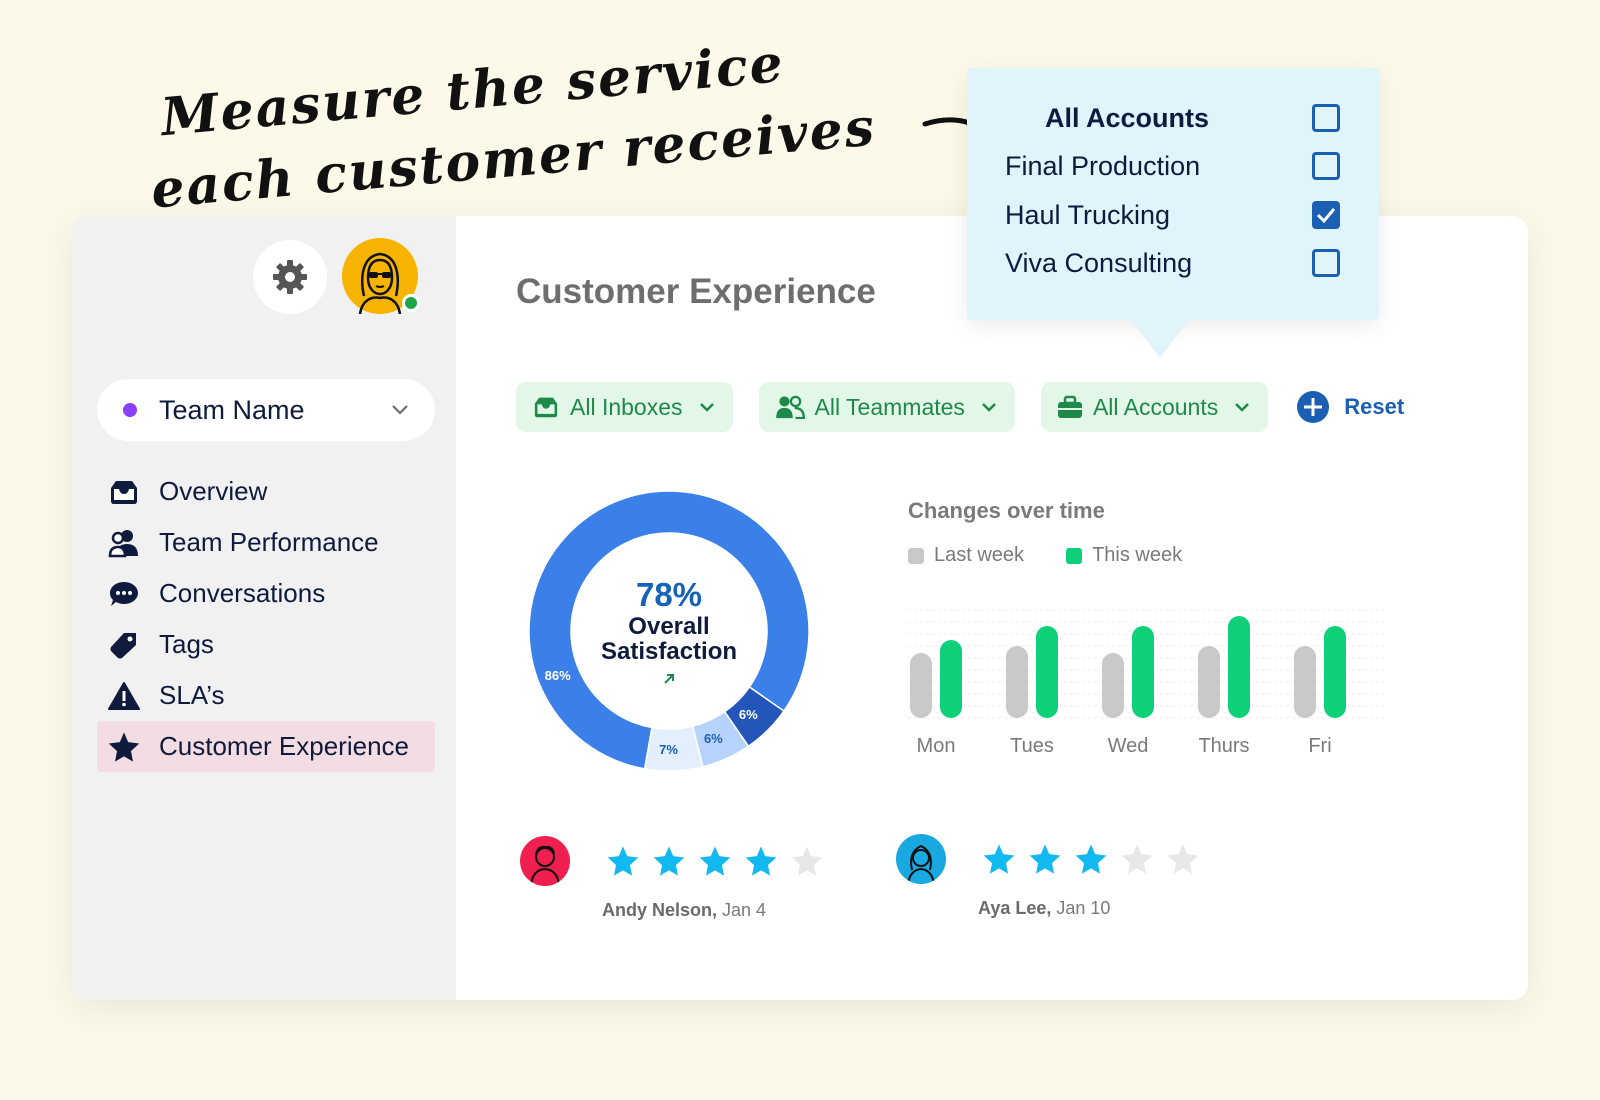 The height and width of the screenshot is (1100, 1600). What do you see at coordinates (660, 910) in the screenshot?
I see `reviewer-name: Andy Nelson,` at bounding box center [660, 910].